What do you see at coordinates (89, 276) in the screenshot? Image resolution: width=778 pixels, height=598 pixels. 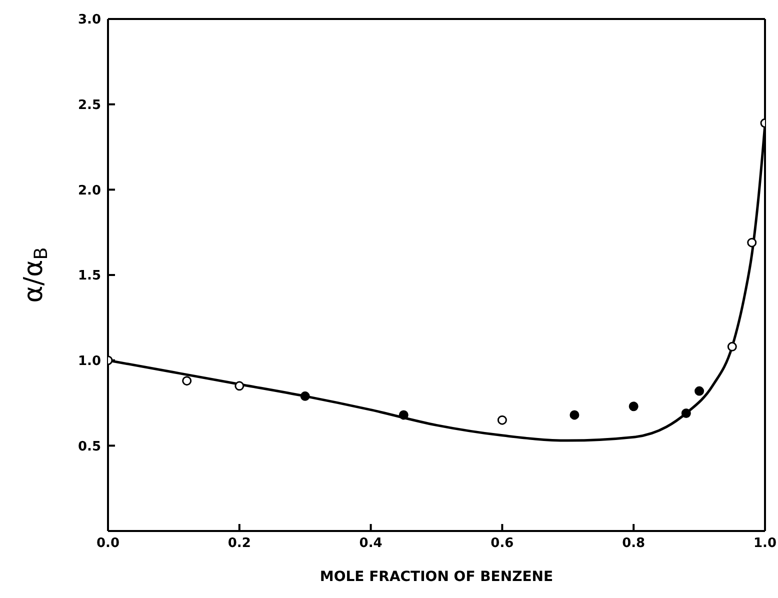 I see `y-tick-label: 1.5` at bounding box center [89, 276].